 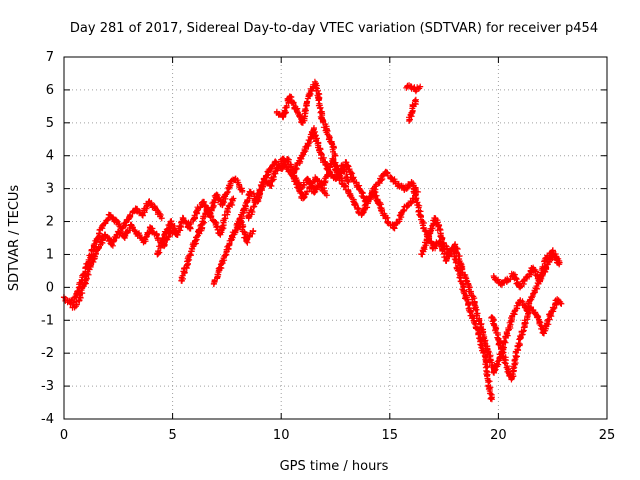 I want to click on series-track-k, so click(x=413, y=88).